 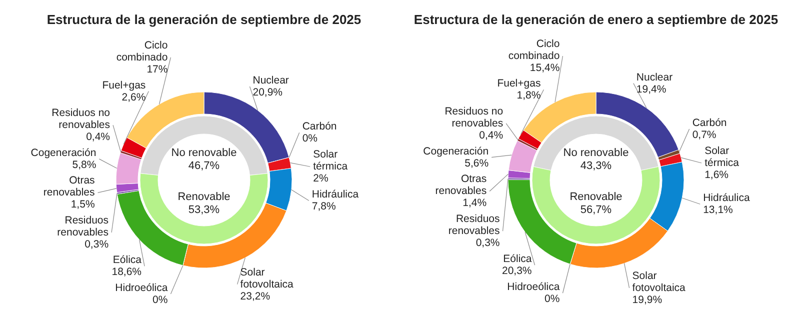 What do you see at coordinates (704, 135) in the screenshot?
I see `data-label: 0,7%` at bounding box center [704, 135].